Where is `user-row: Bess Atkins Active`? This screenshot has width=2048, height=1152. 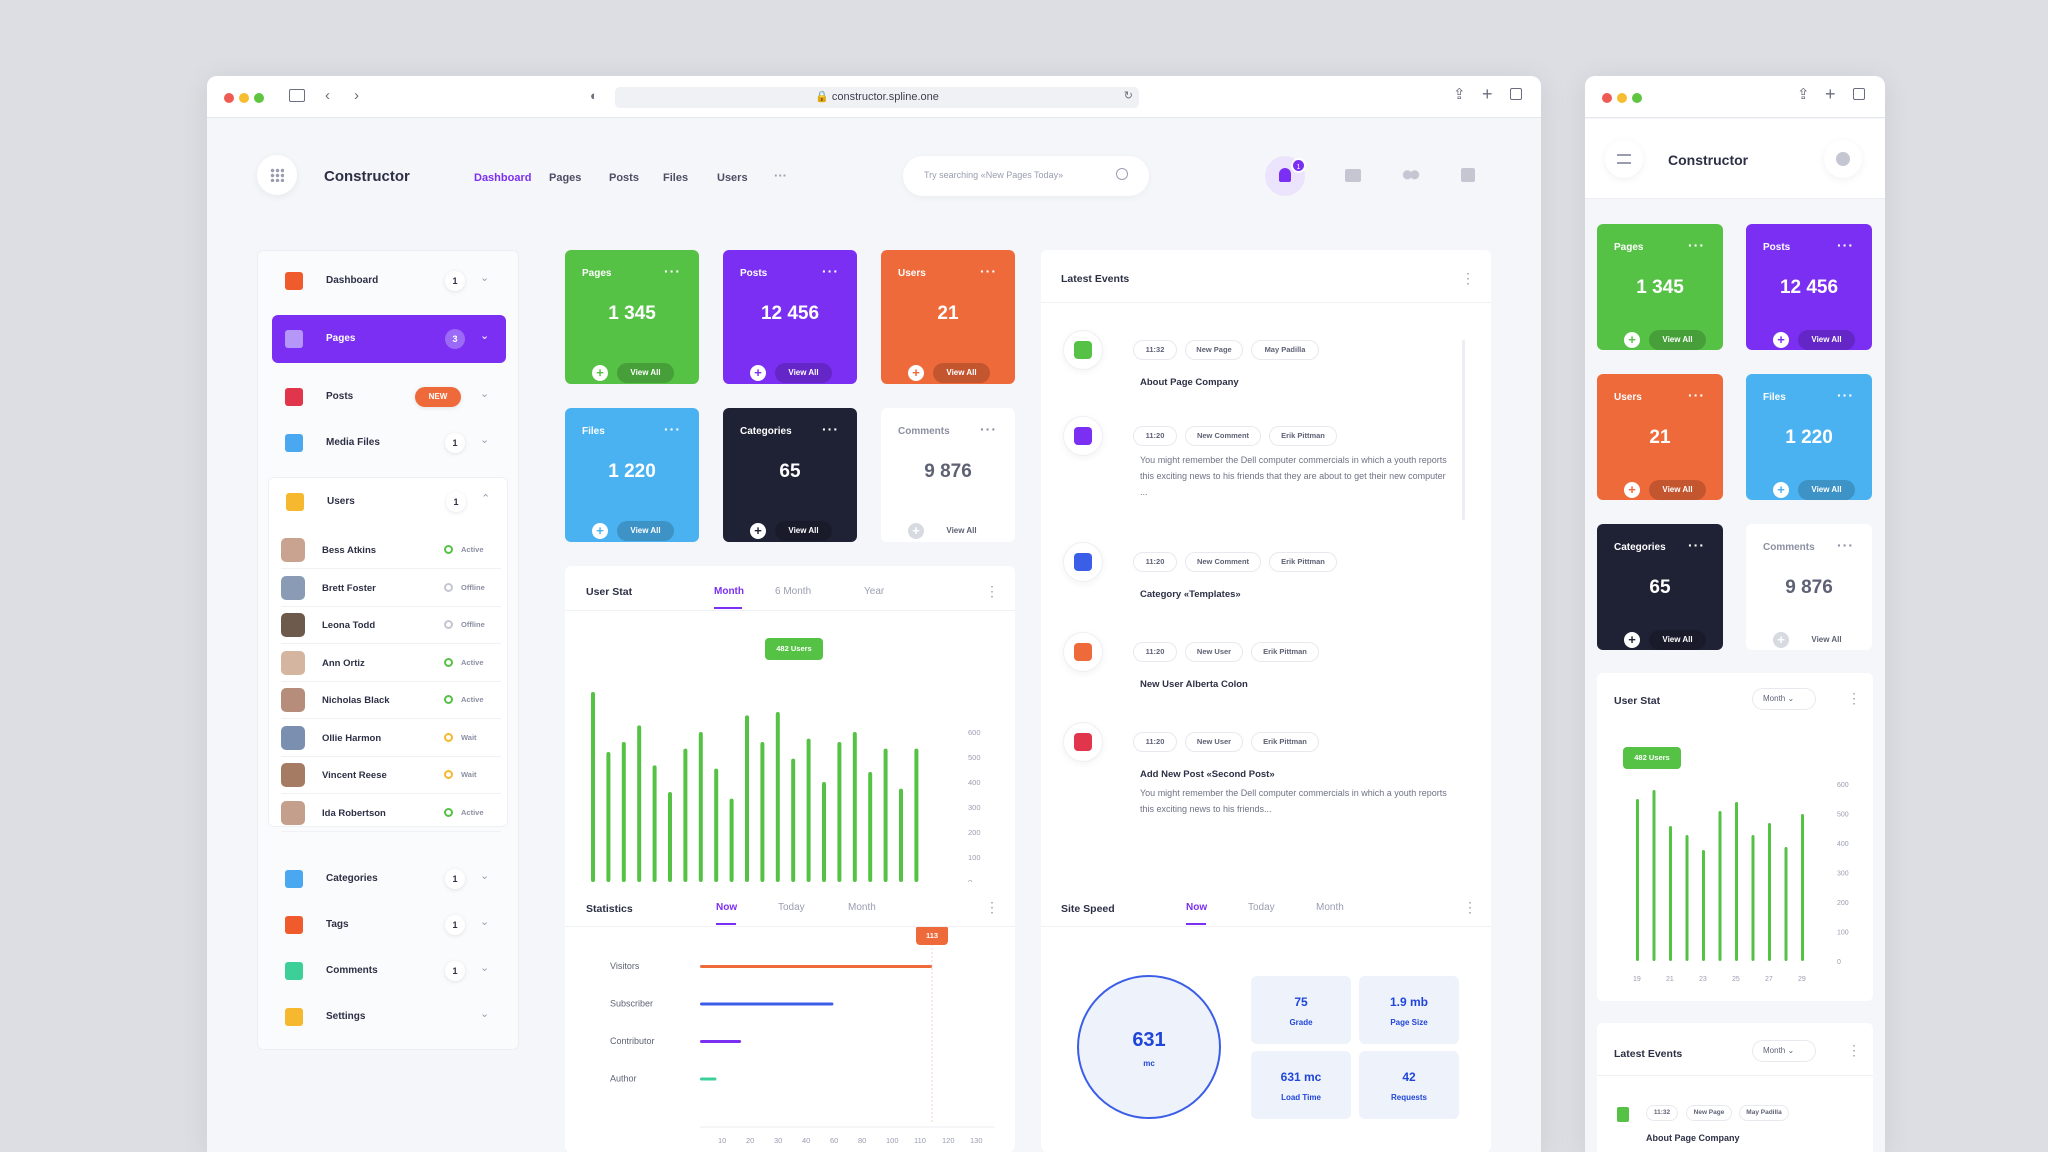
user-row: Bess Atkins Active is located at coordinates (391, 550).